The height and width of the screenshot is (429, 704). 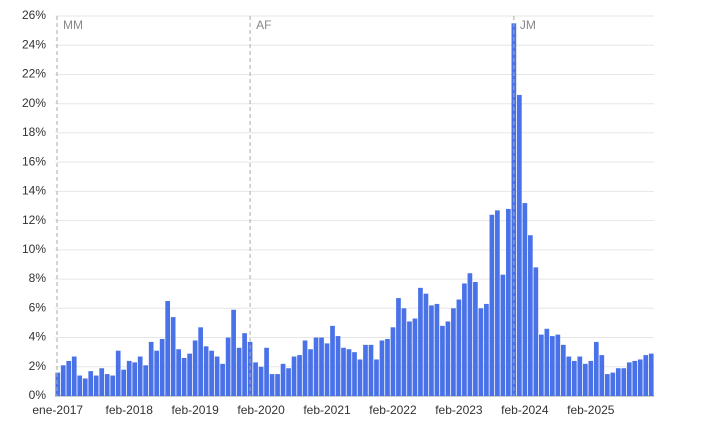 What do you see at coordinates (34, 191) in the screenshot?
I see `y-tick-label: 14%` at bounding box center [34, 191].